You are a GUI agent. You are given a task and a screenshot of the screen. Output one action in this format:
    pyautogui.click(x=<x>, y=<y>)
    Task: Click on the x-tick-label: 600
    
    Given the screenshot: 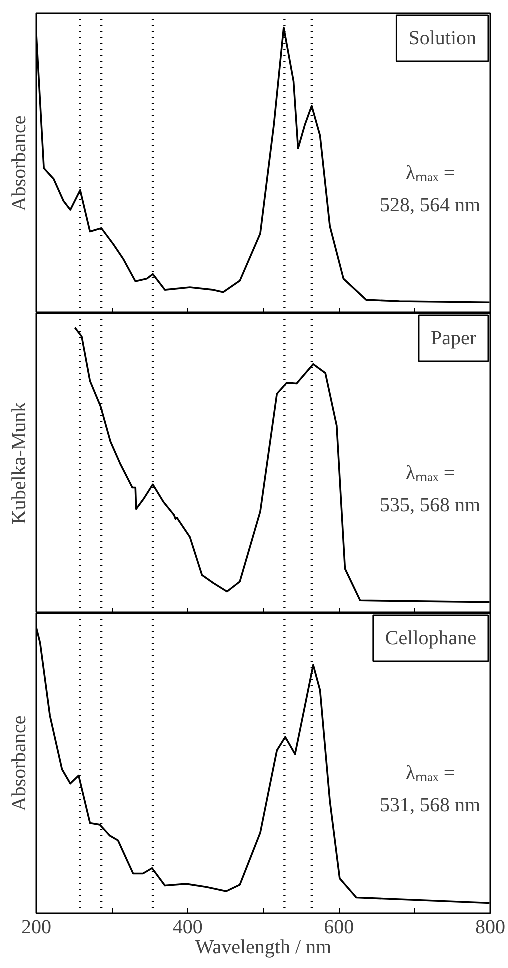 What is the action you would take?
    pyautogui.click(x=339, y=927)
    